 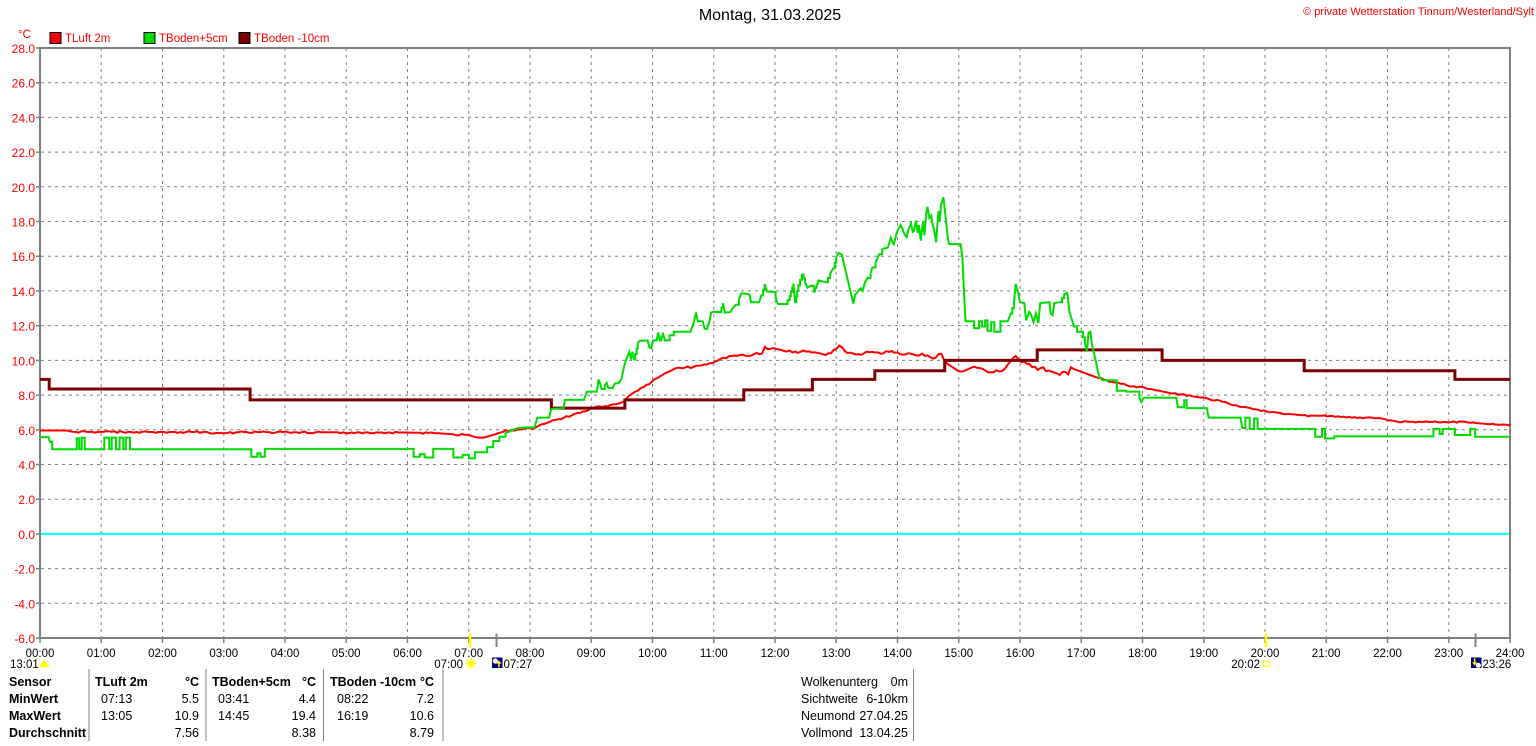 What do you see at coordinates (24, 327) in the screenshot?
I see `svg-text: 12.0` at bounding box center [24, 327].